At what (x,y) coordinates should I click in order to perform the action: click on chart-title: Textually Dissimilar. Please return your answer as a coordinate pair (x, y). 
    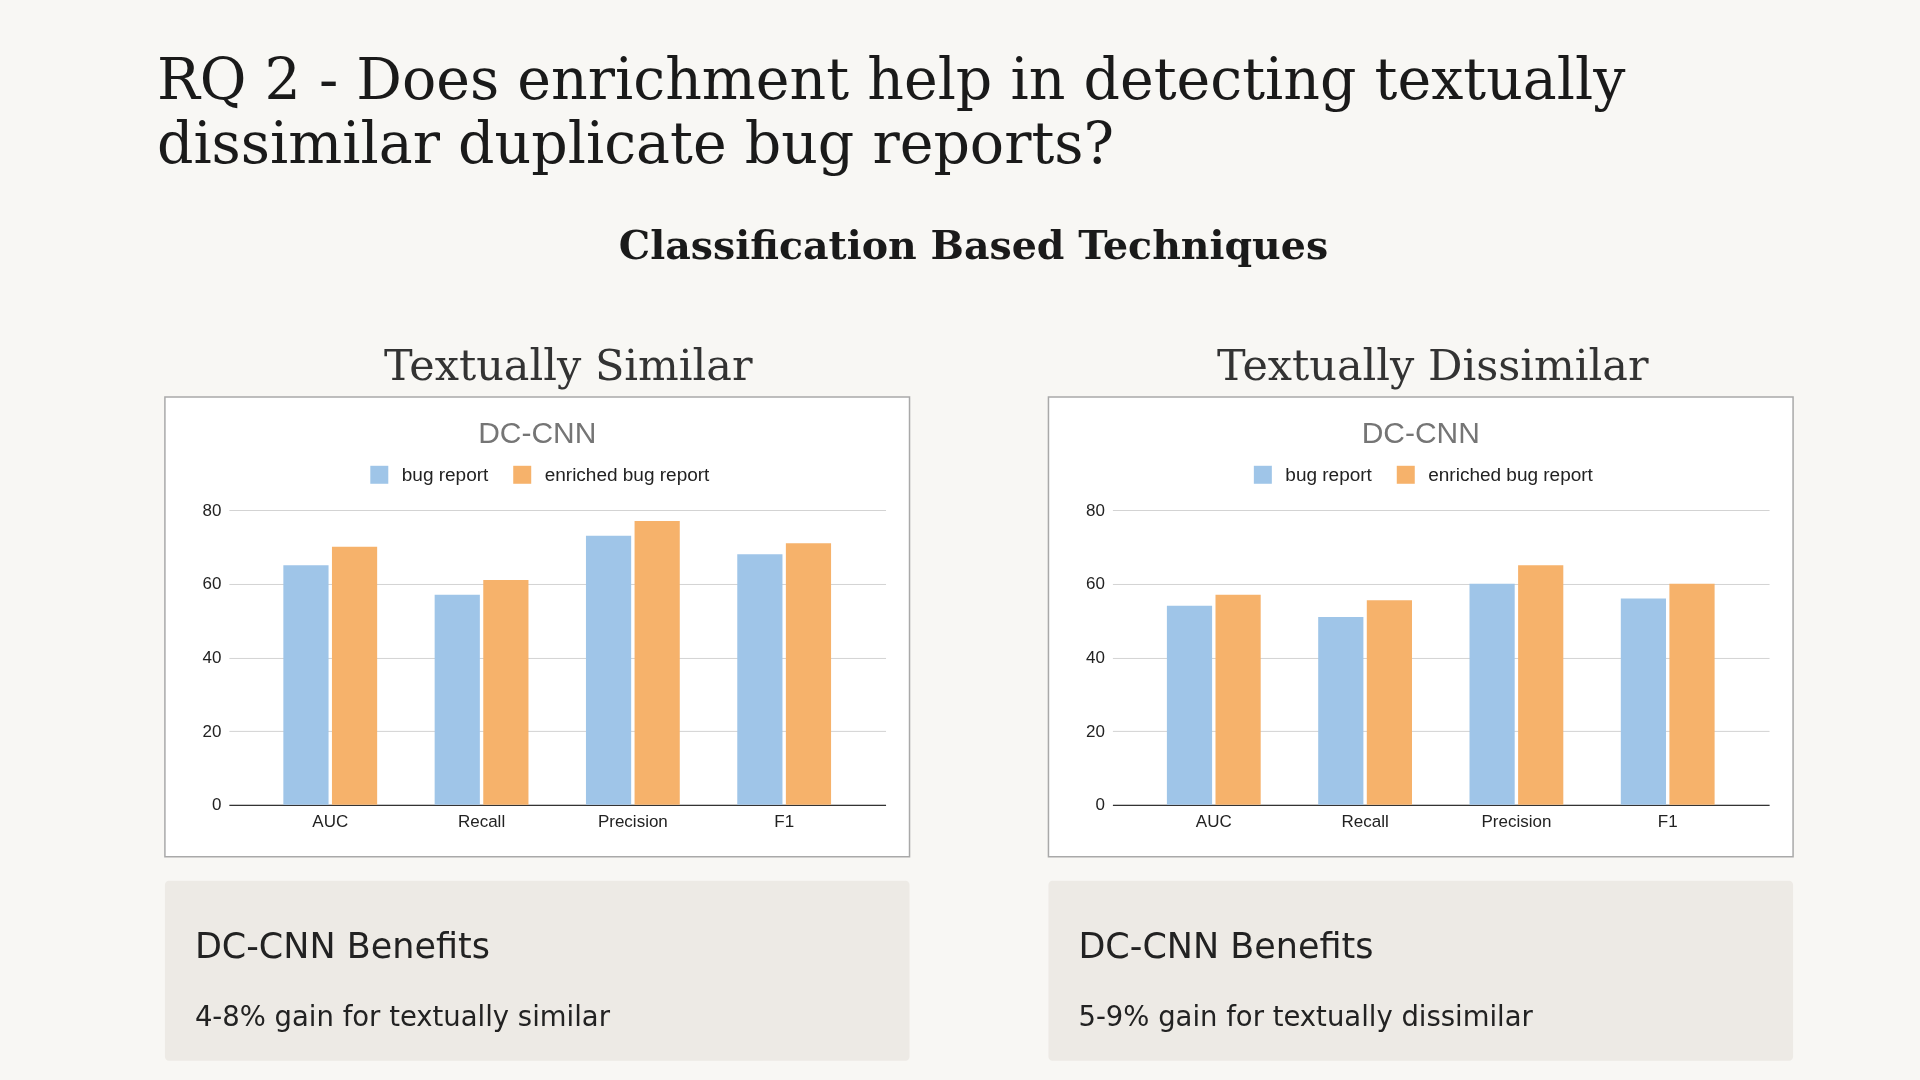
    Looking at the image, I should click on (1433, 365).